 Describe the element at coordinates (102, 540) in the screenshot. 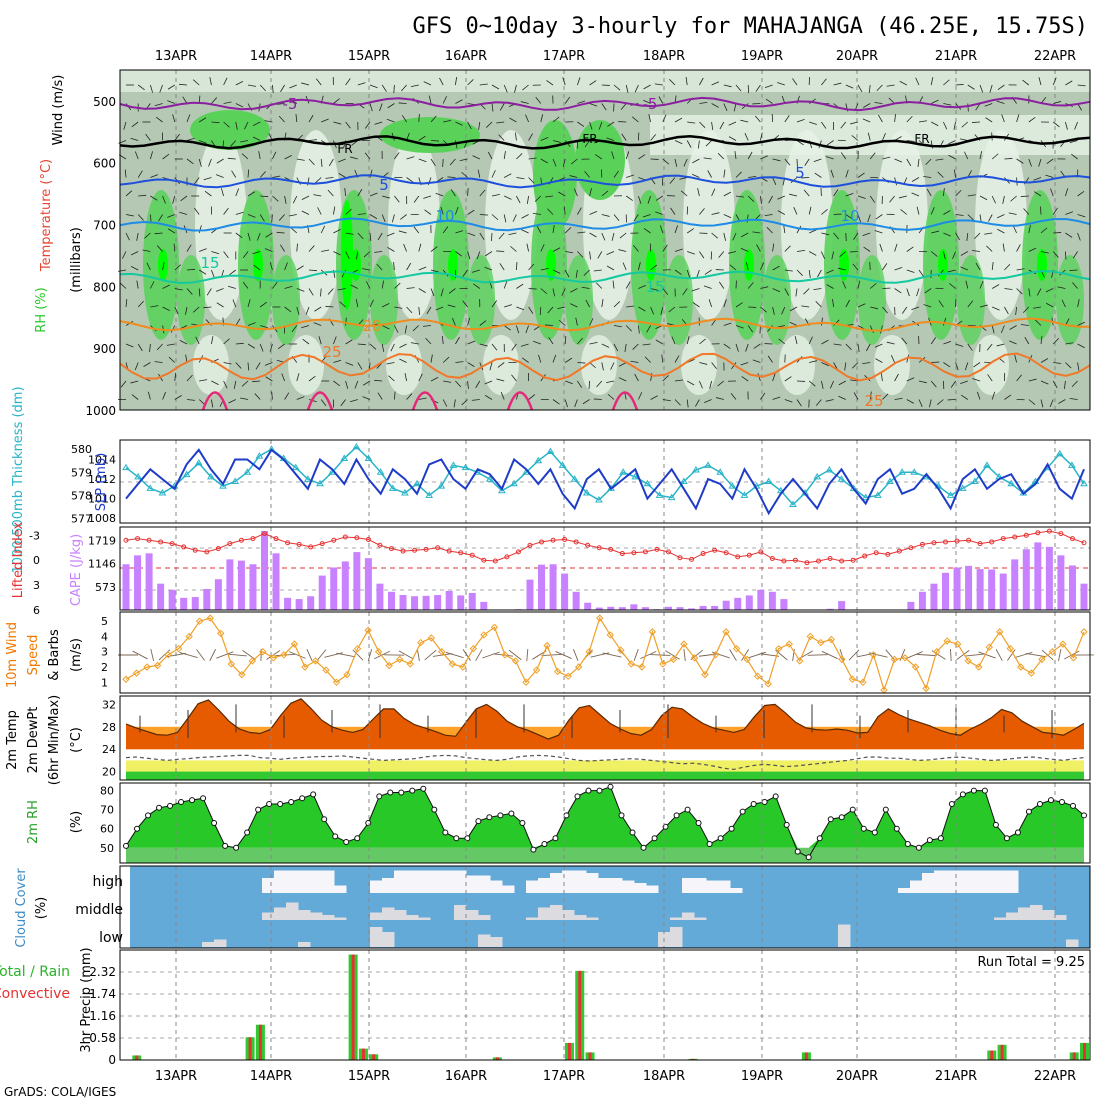

I see `y-tick-label: 1719` at that location.